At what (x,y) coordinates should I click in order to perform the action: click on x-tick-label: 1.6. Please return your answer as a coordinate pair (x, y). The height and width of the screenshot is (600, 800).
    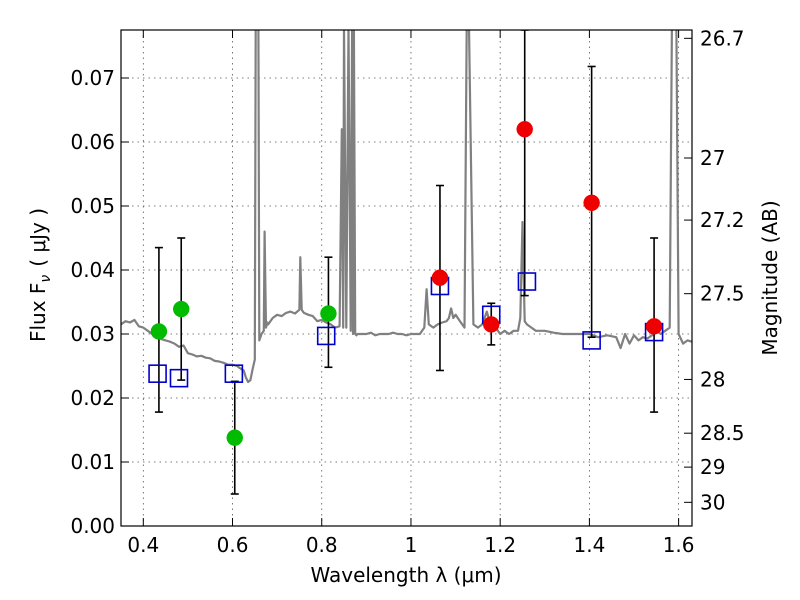
    Looking at the image, I should click on (679, 545).